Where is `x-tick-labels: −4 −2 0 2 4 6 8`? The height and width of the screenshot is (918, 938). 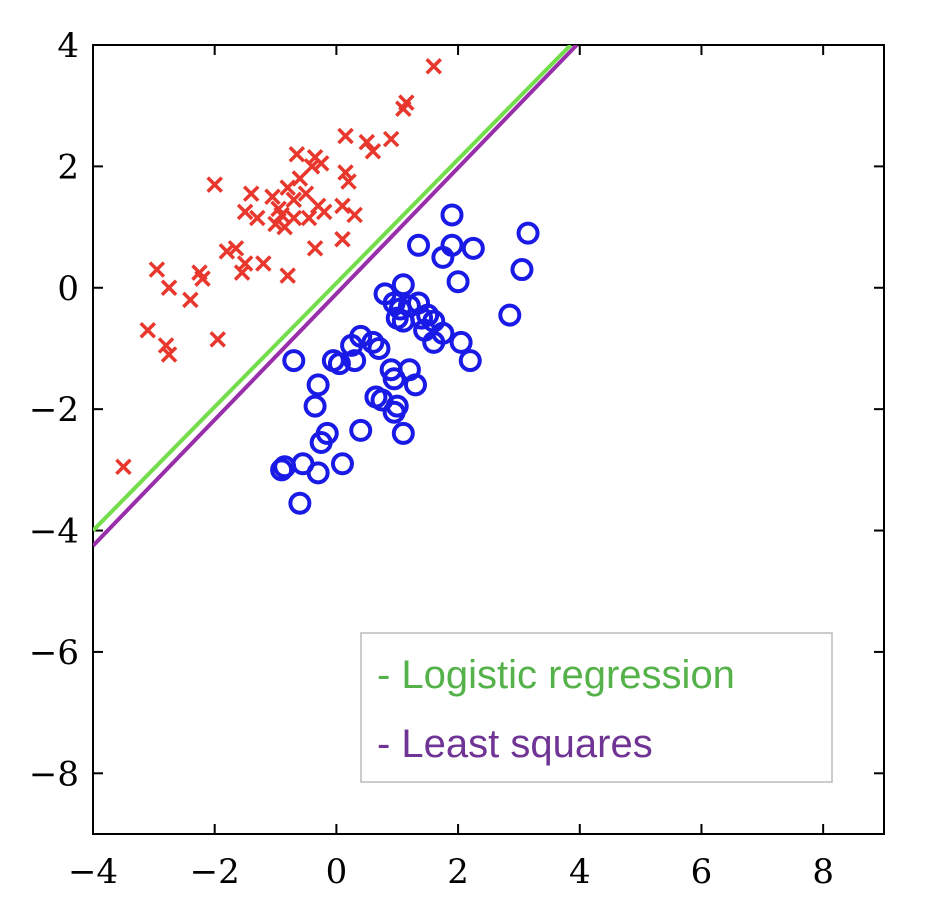 x-tick-labels: −4 −2 0 2 4 6 8 is located at coordinates (451, 872).